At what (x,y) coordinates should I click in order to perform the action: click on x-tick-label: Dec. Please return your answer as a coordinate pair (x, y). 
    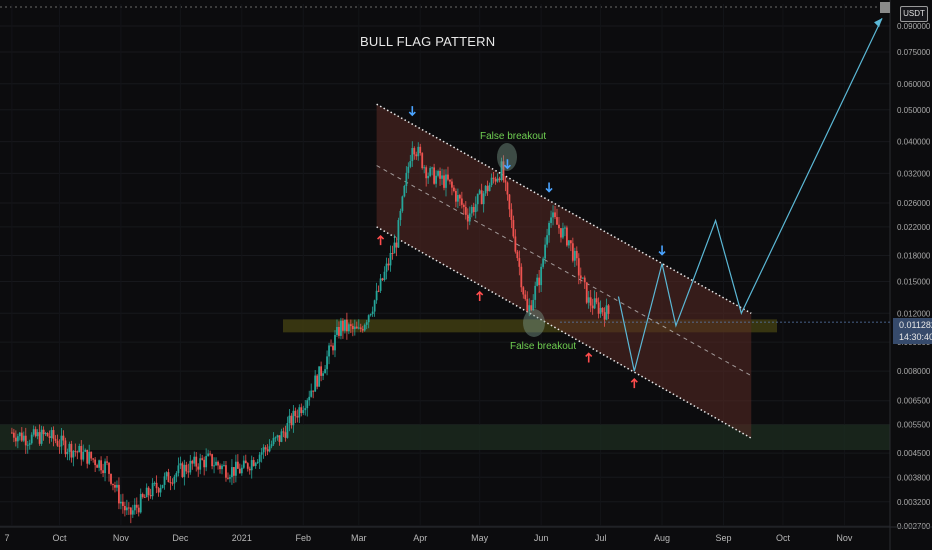
    Looking at the image, I should click on (180, 538).